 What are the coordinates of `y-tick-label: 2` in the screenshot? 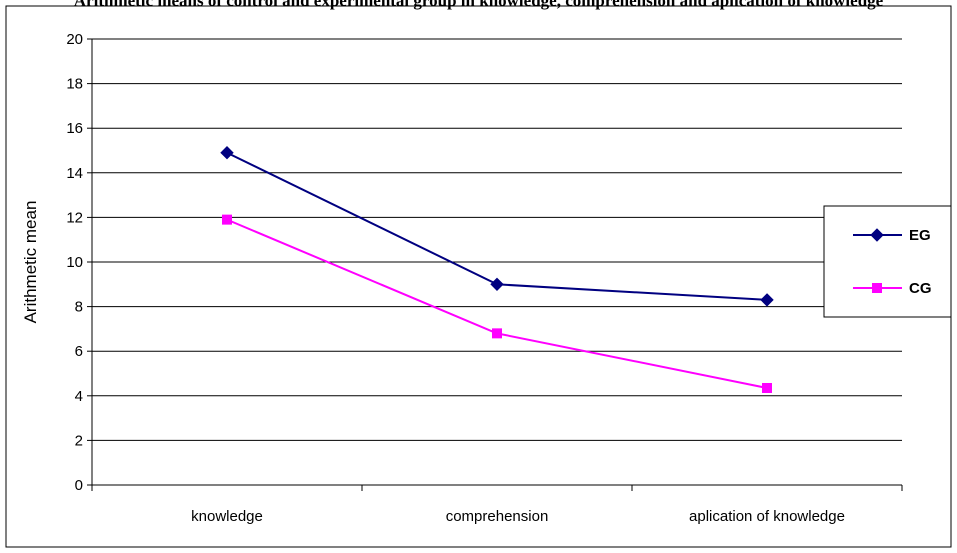 It's located at (79, 440).